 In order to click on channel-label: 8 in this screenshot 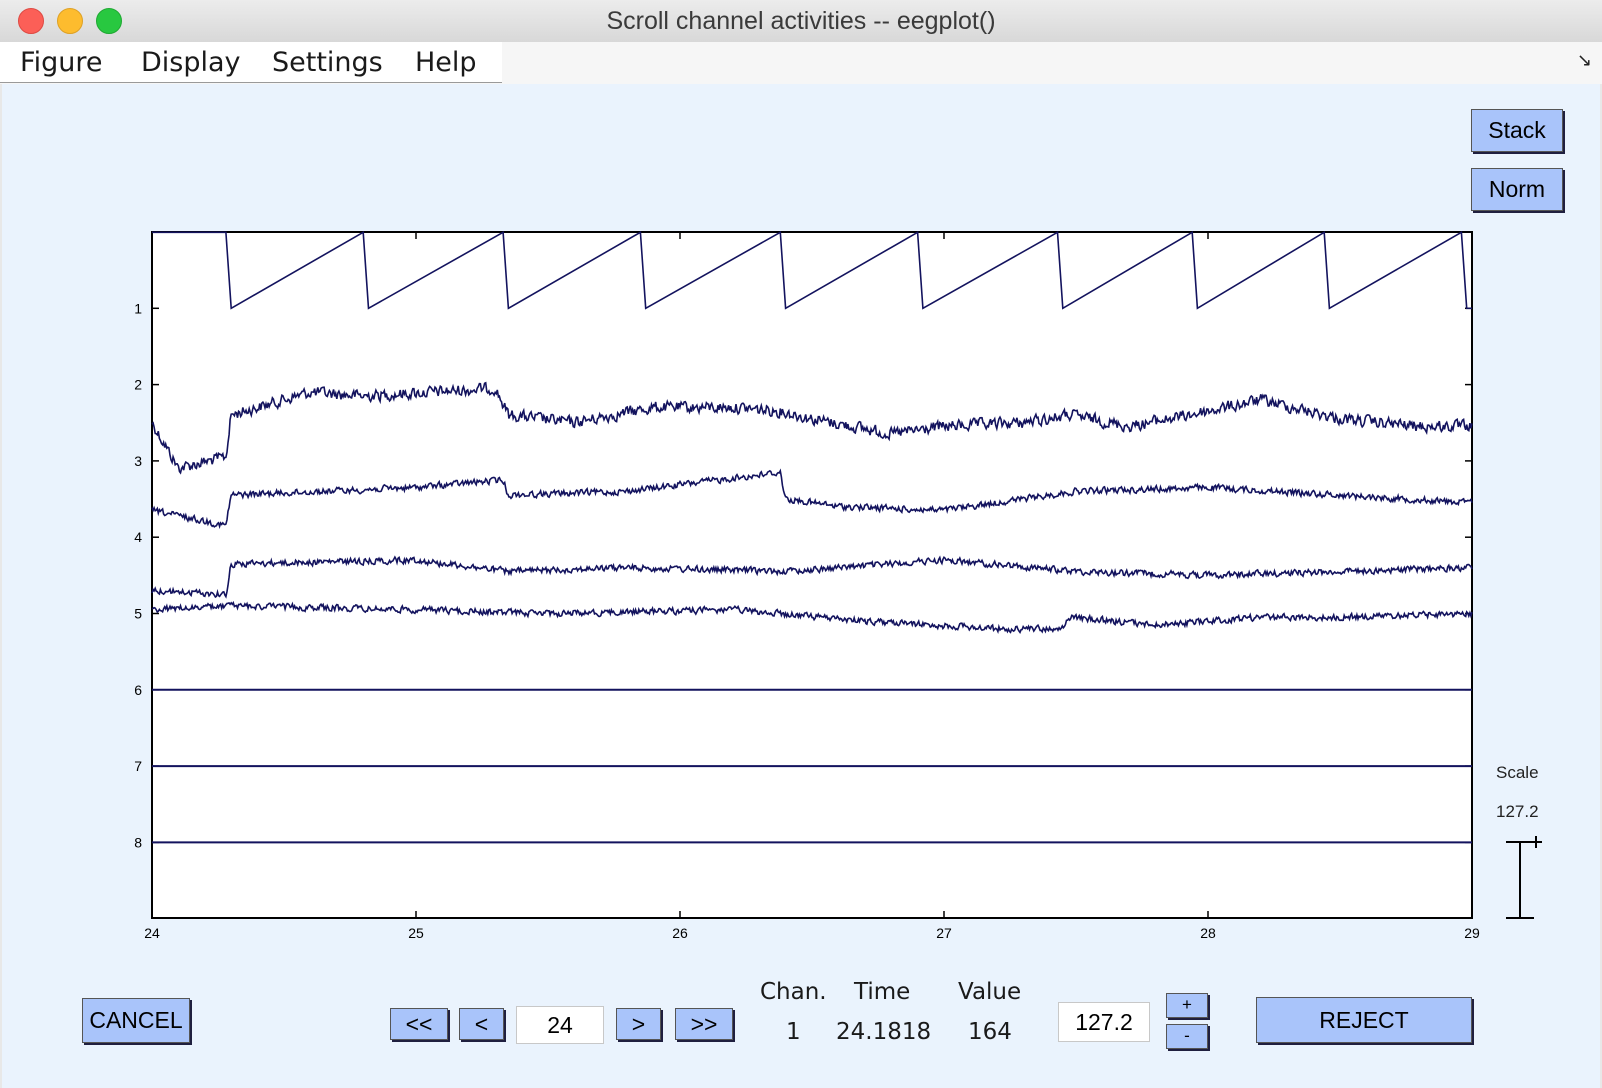, I will do `click(138, 842)`.